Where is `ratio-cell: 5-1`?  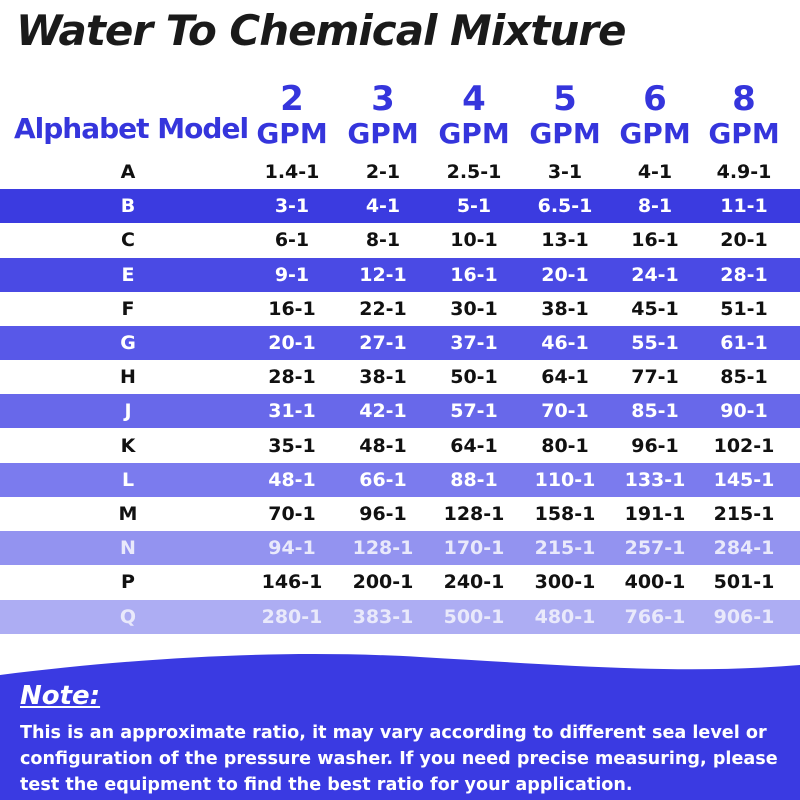 ratio-cell: 5-1 is located at coordinates (474, 206).